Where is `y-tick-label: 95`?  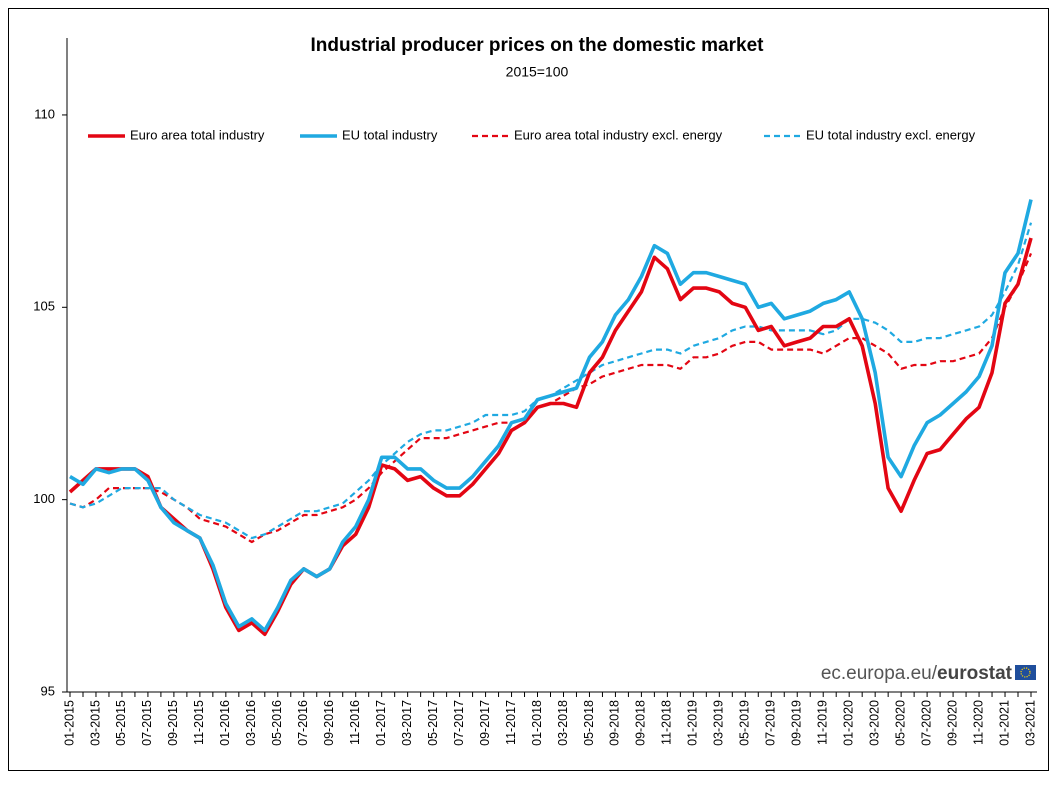
y-tick-label: 95 is located at coordinates (48, 690).